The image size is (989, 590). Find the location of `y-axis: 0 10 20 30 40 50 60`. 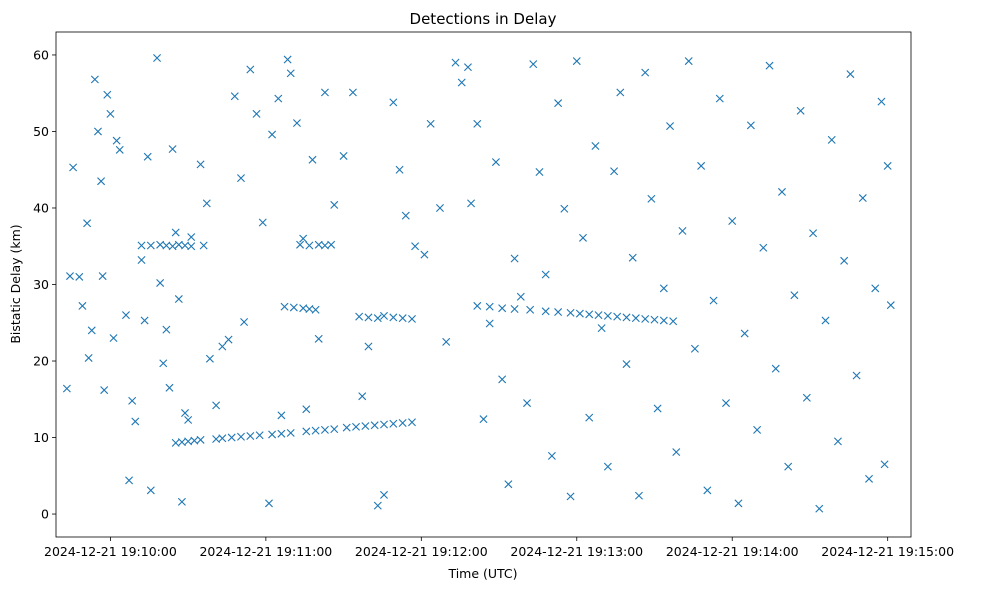

y-axis: 0 10 20 30 40 50 60 is located at coordinates (44, 284).